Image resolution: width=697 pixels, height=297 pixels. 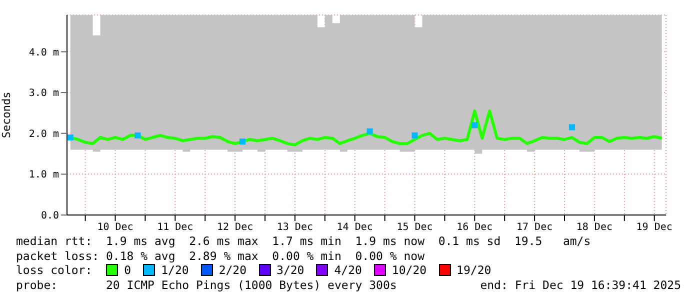 I want to click on text: loss color:, so click(x=54, y=270).